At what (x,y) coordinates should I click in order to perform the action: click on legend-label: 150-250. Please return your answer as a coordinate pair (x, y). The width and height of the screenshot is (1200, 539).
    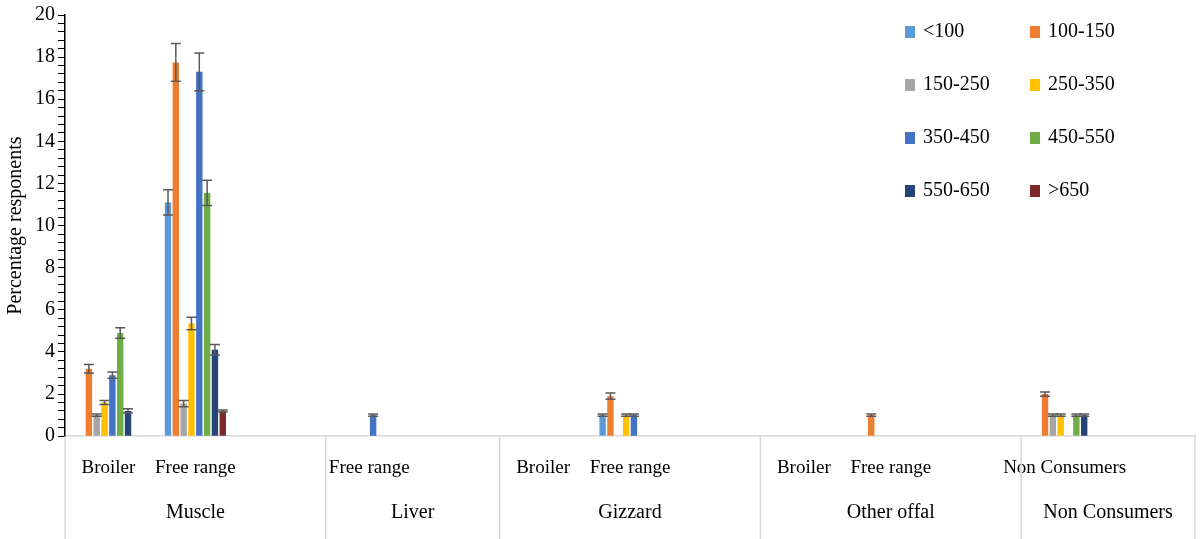
    Looking at the image, I should click on (956, 83).